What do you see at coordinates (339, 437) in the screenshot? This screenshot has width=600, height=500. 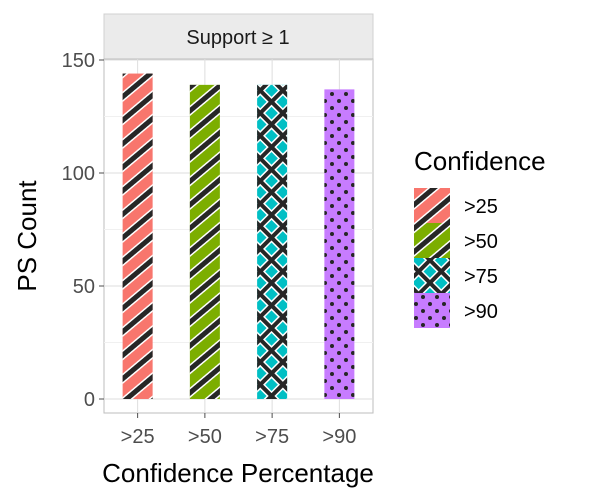 I see `x-tick-label: >90` at bounding box center [339, 437].